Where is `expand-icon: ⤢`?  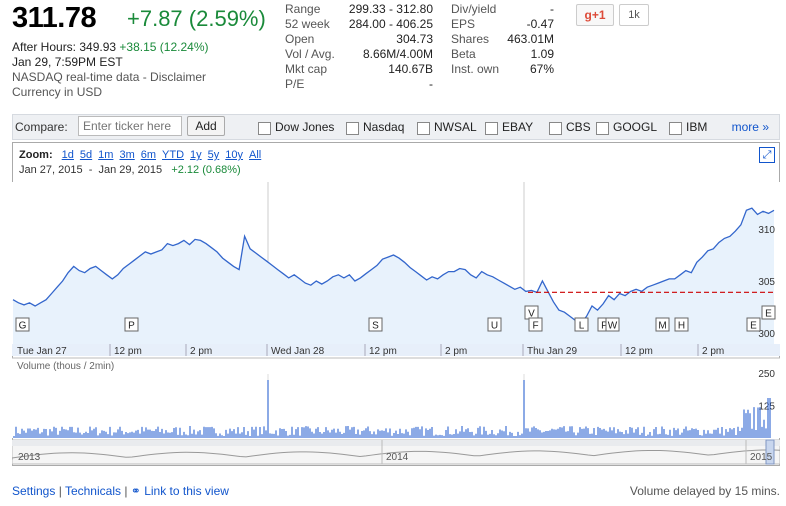
expand-icon: ⤢ is located at coordinates (767, 155).